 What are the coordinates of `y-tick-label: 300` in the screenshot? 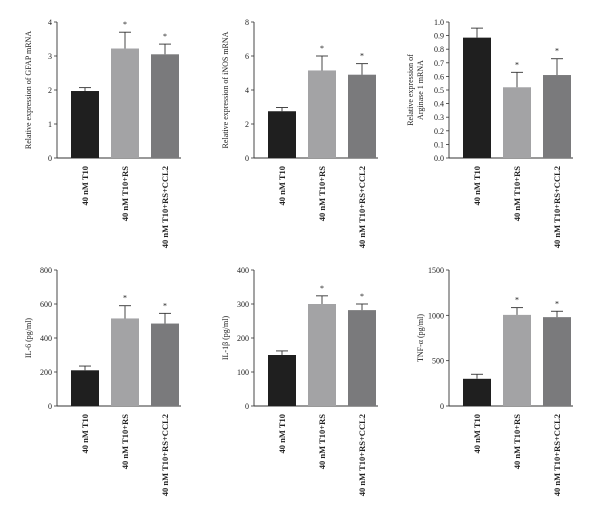 It's located at (243, 304).